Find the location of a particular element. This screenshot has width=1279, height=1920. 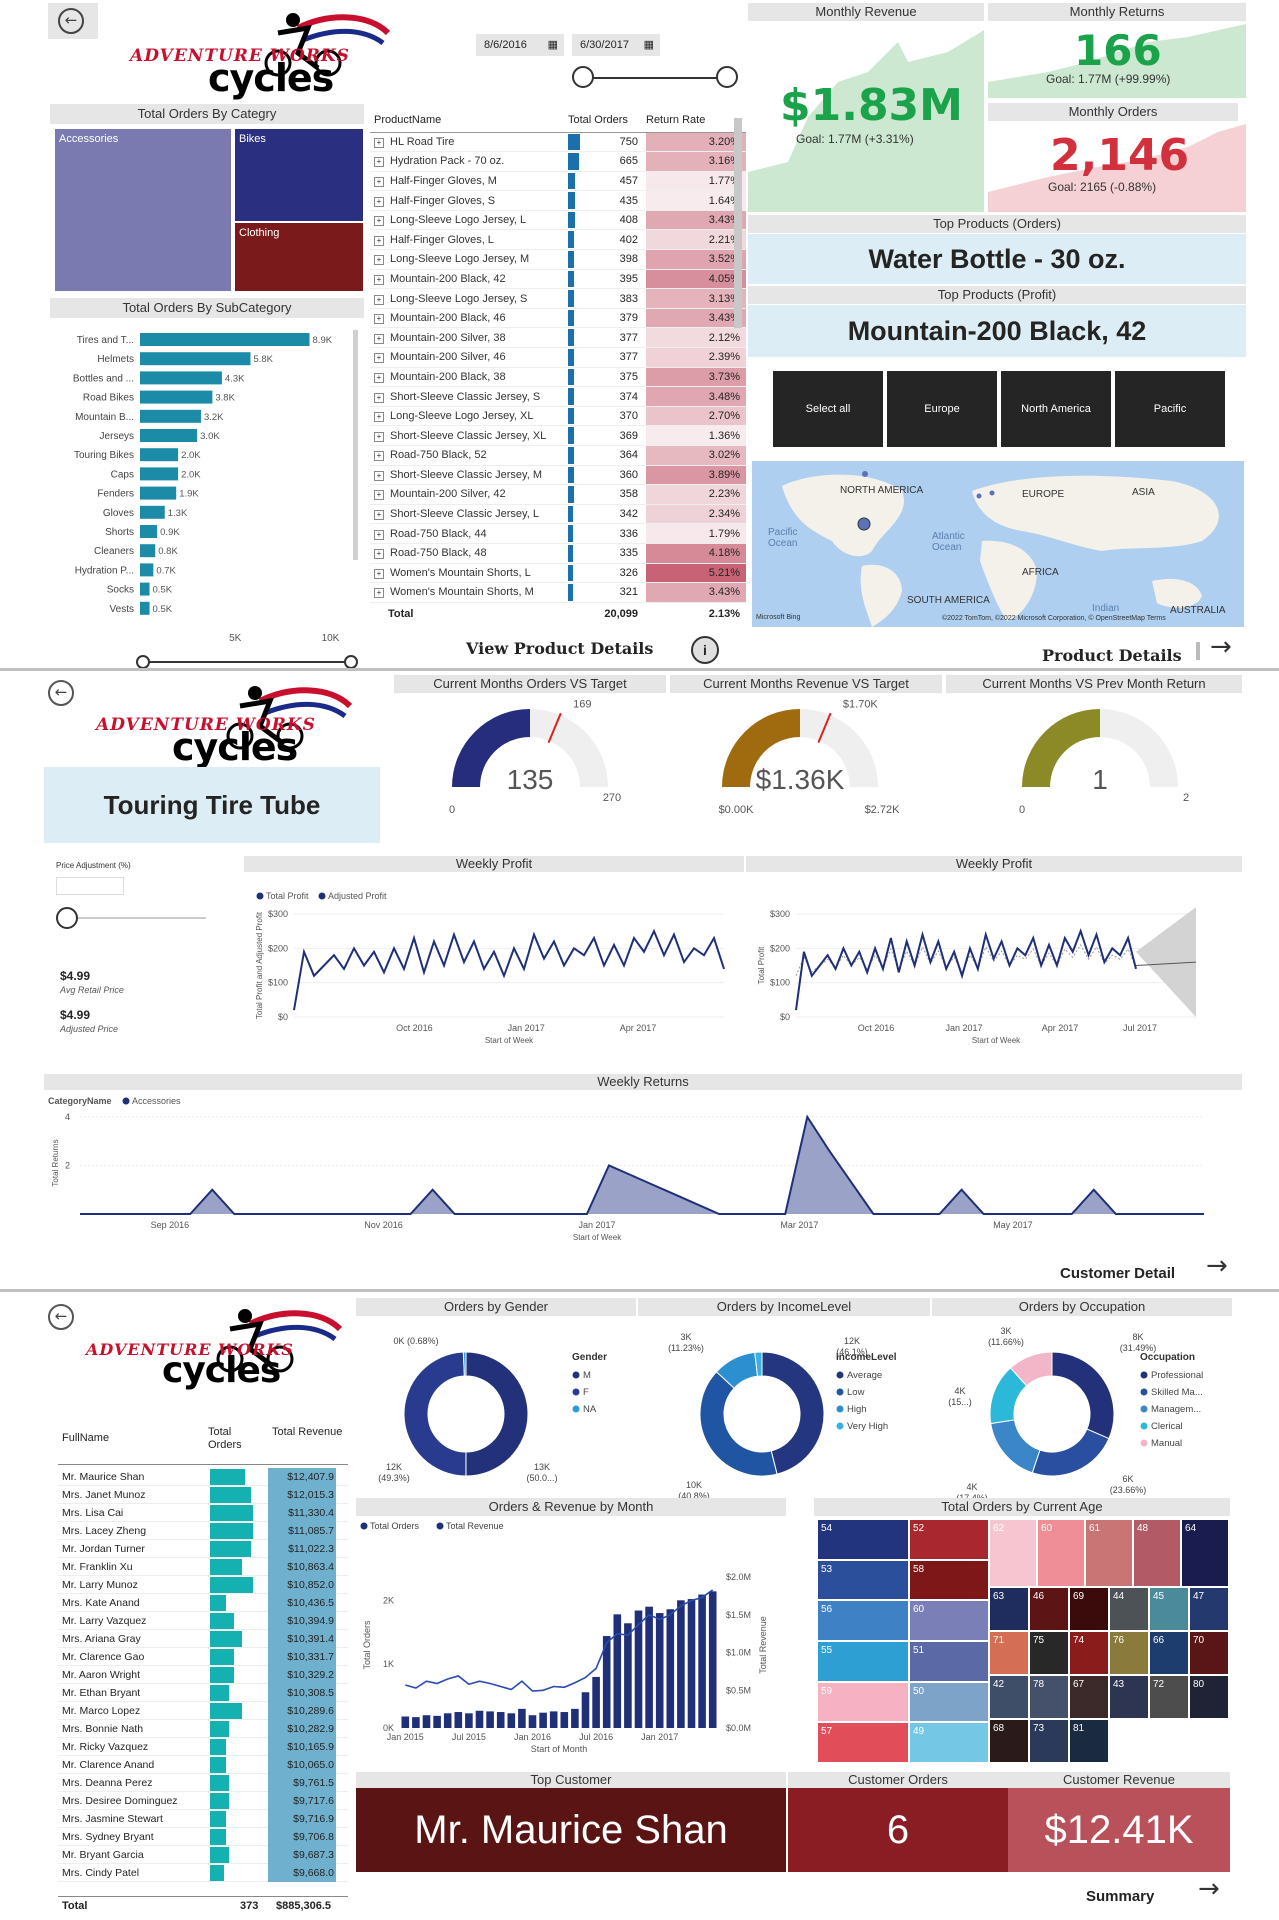

age-cell: 64 is located at coordinates (1205, 1553).